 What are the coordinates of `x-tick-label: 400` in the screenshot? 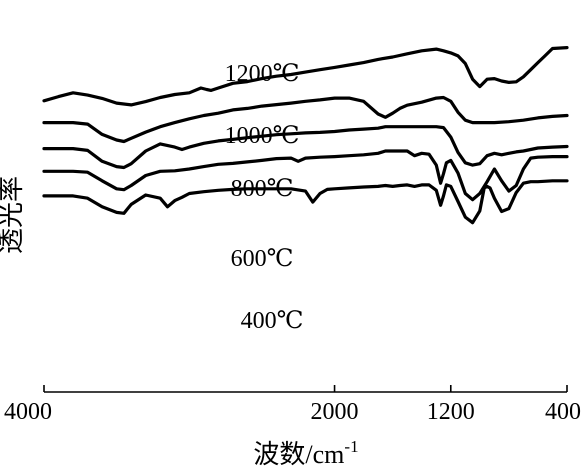 It's located at (563, 412).